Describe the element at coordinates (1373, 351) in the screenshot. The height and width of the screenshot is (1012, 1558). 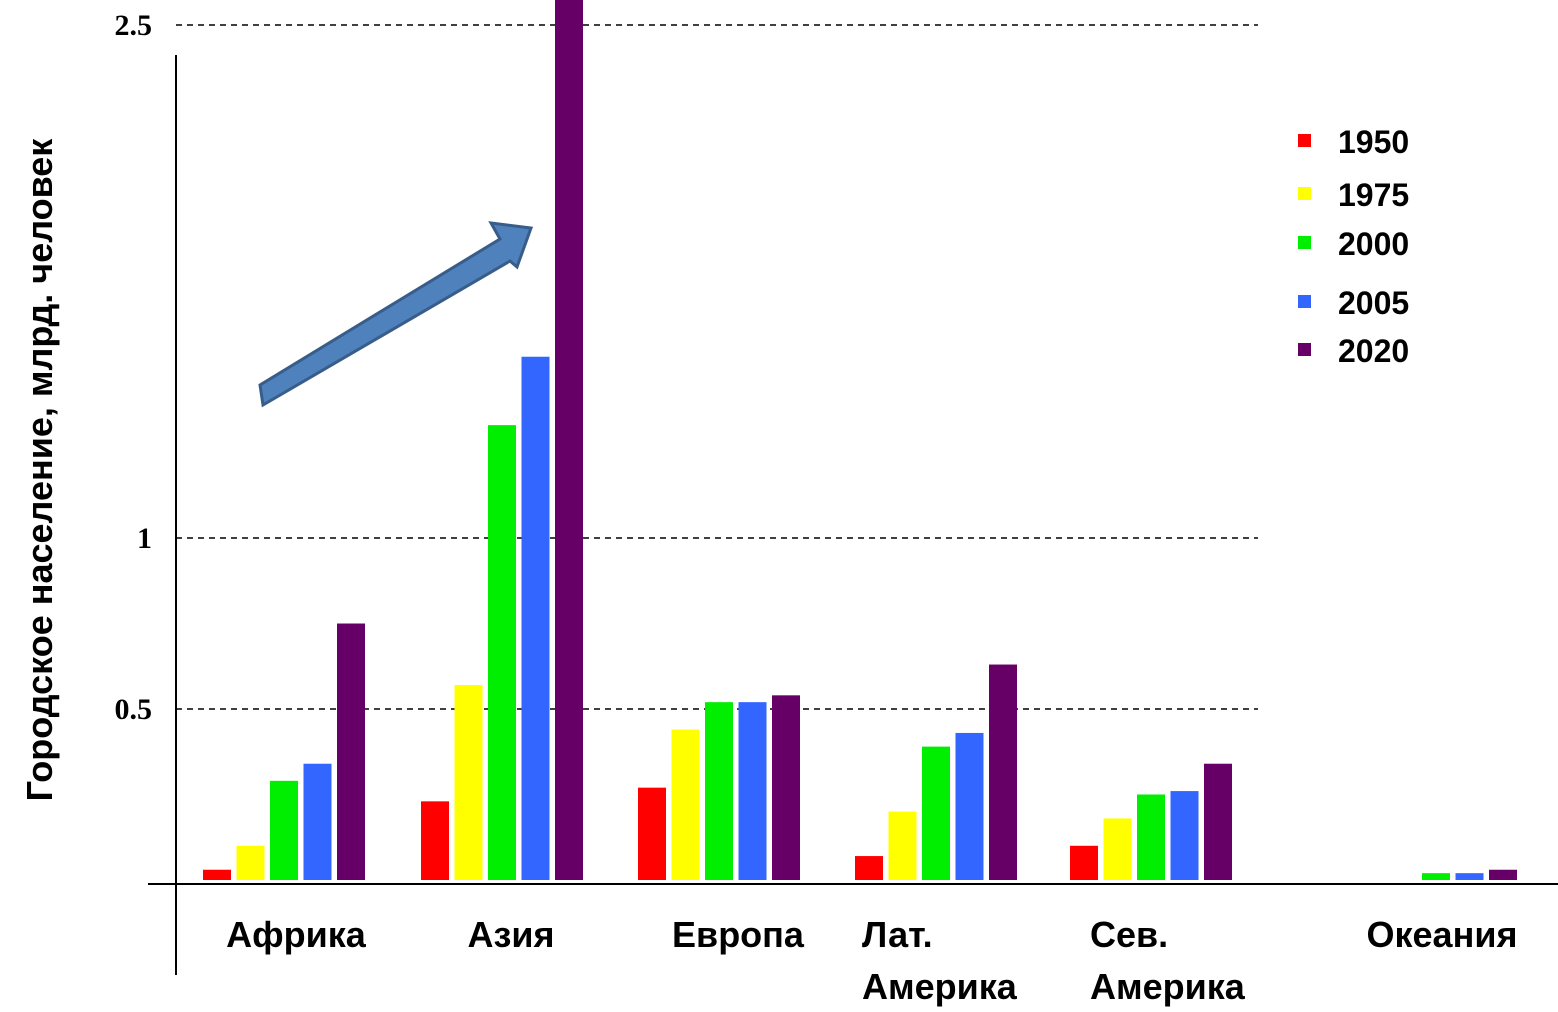
I see `legend-label: 2020` at that location.